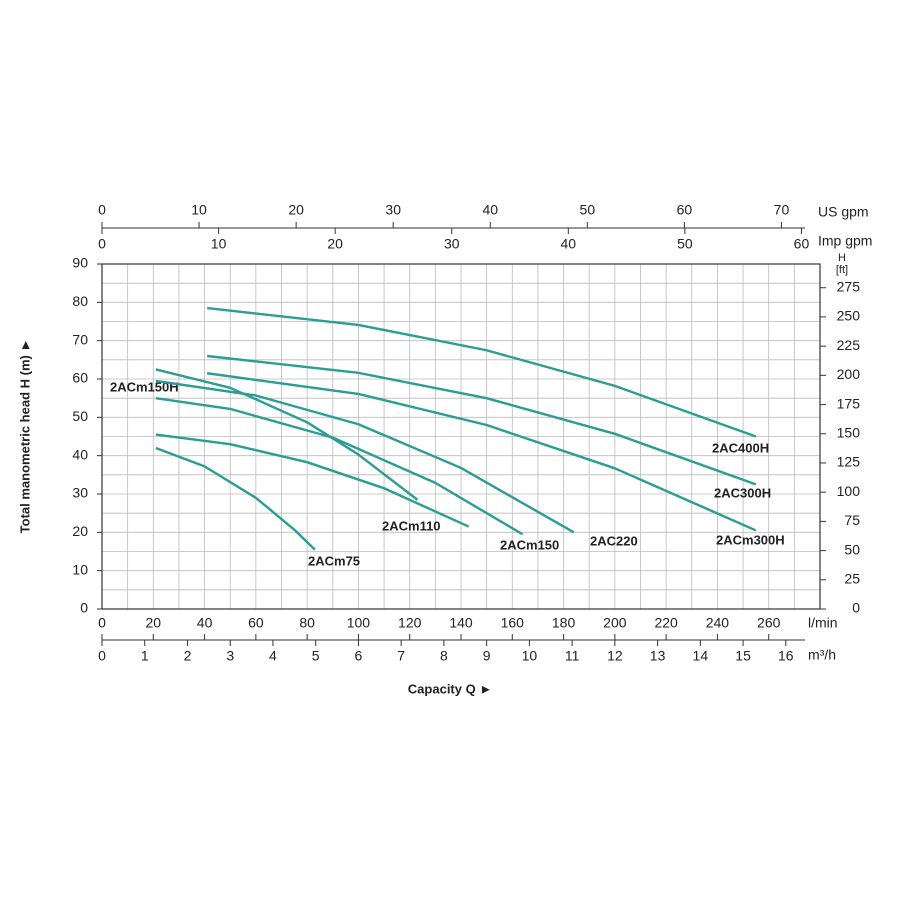  What do you see at coordinates (823, 623) in the screenshot?
I see `x-unit: l/min` at bounding box center [823, 623].